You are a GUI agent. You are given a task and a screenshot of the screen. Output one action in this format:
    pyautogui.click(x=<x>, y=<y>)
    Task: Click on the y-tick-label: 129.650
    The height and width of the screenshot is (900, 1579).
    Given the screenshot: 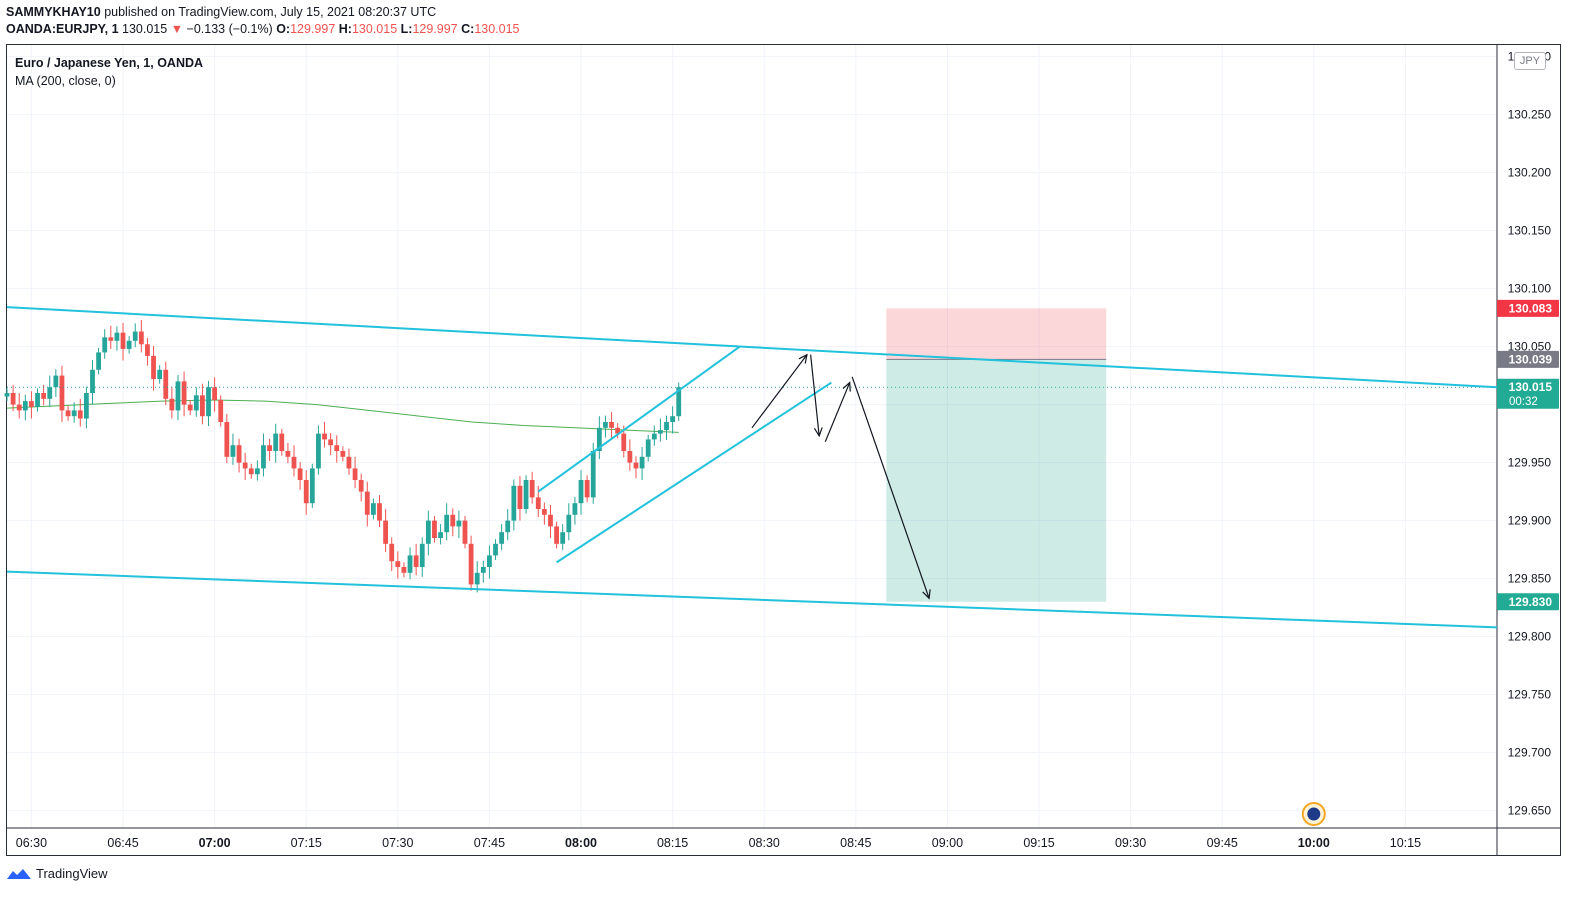 What is the action you would take?
    pyautogui.click(x=1530, y=811)
    